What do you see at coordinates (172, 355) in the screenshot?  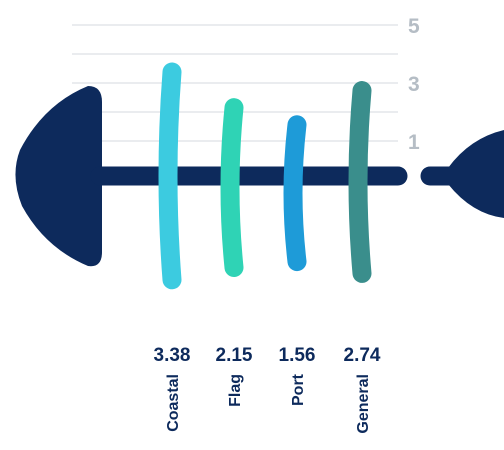 I see `value-label: 3.38` at bounding box center [172, 355].